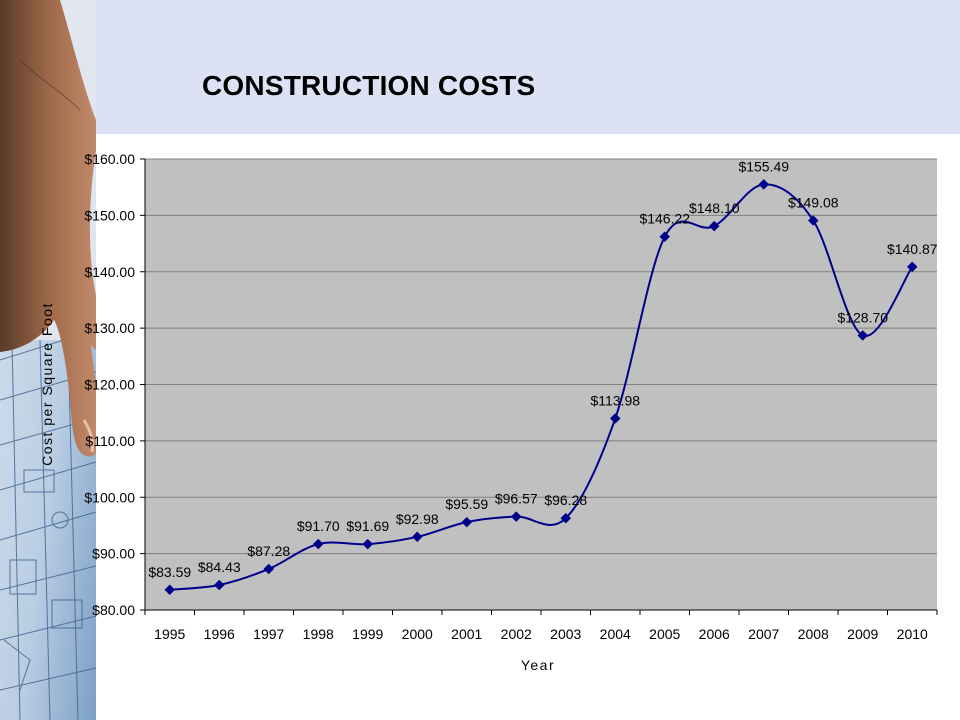 This screenshot has width=960, height=720. I want to click on x-tick-label: 1996, so click(219, 634).